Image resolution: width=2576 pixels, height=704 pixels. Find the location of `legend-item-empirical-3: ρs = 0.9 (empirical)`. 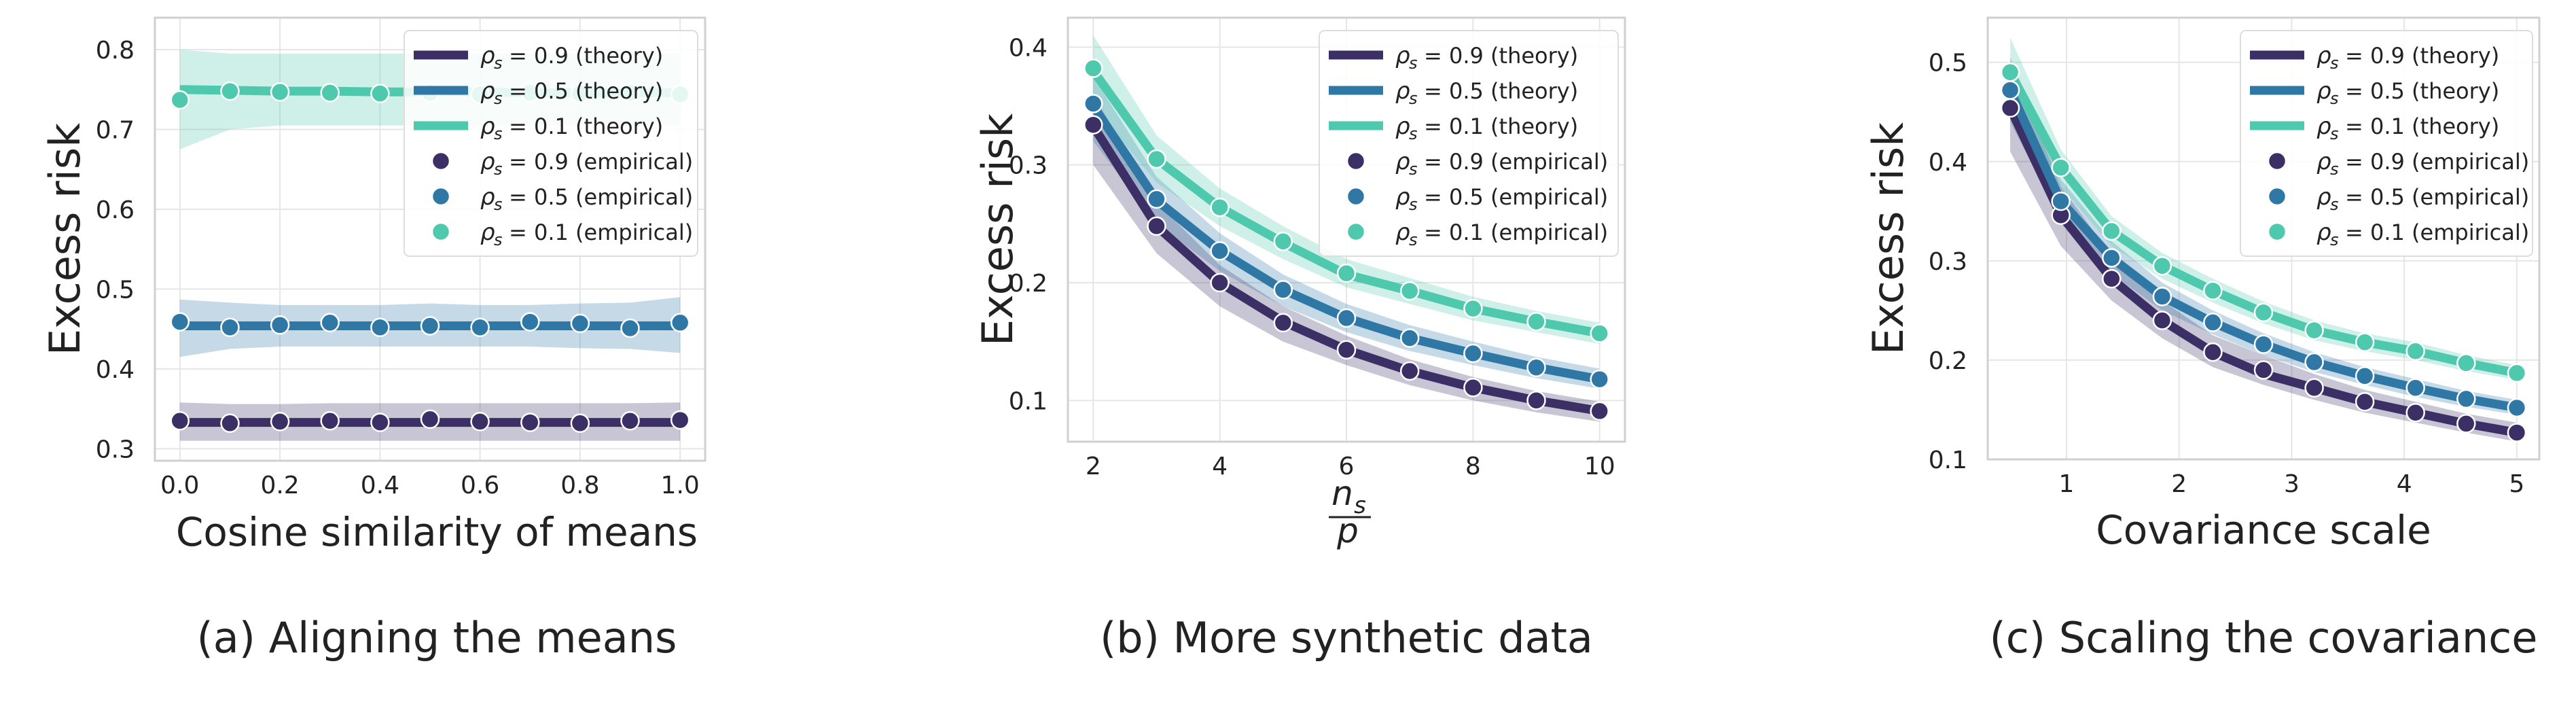

legend-item-empirical-3: ρs = 0.9 (empirical) is located at coordinates (2398, 163).